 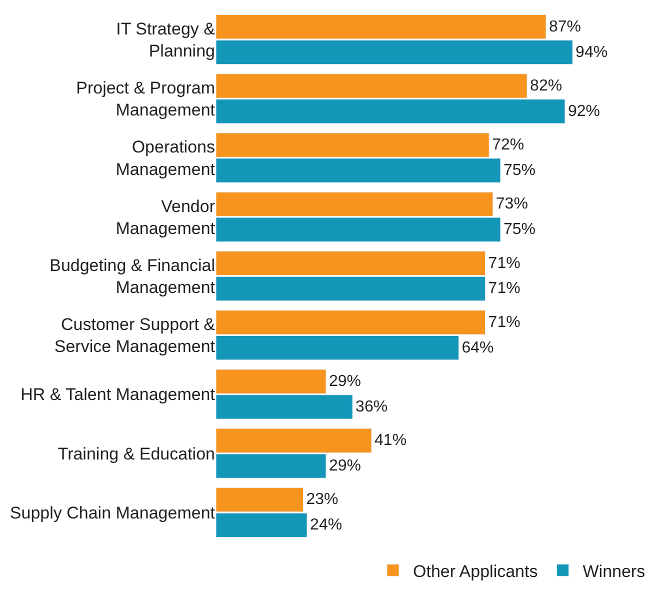 I want to click on y-tick-label: HR & Talent Management, so click(x=118, y=394).